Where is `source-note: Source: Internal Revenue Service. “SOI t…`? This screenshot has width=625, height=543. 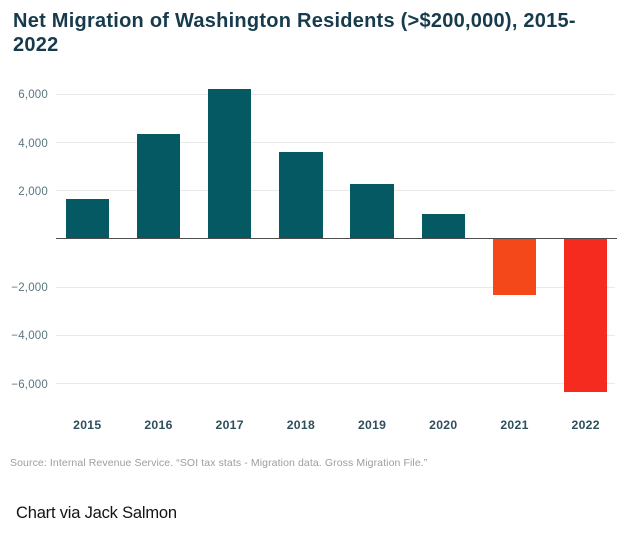 source-note: Source: Internal Revenue Service. “SOI t… is located at coordinates (219, 463).